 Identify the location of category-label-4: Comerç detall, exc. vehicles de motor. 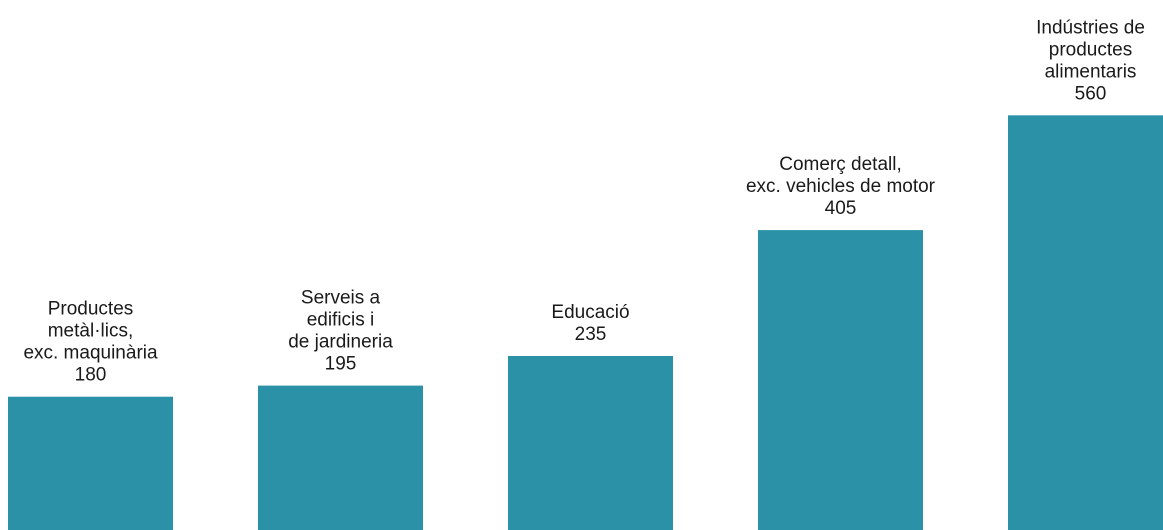
(841, 175).